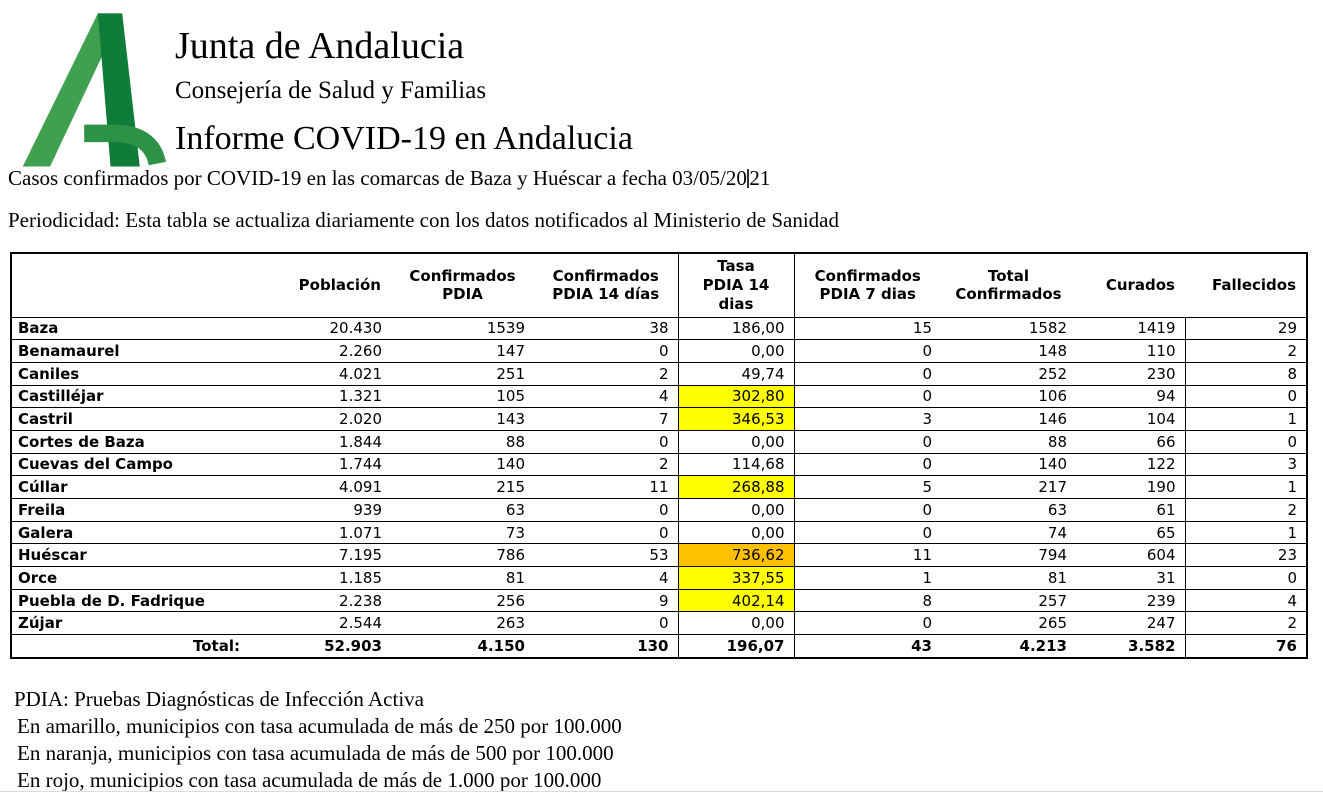  I want to click on tasa-pdia-14-cell: 402,14, so click(736, 601).